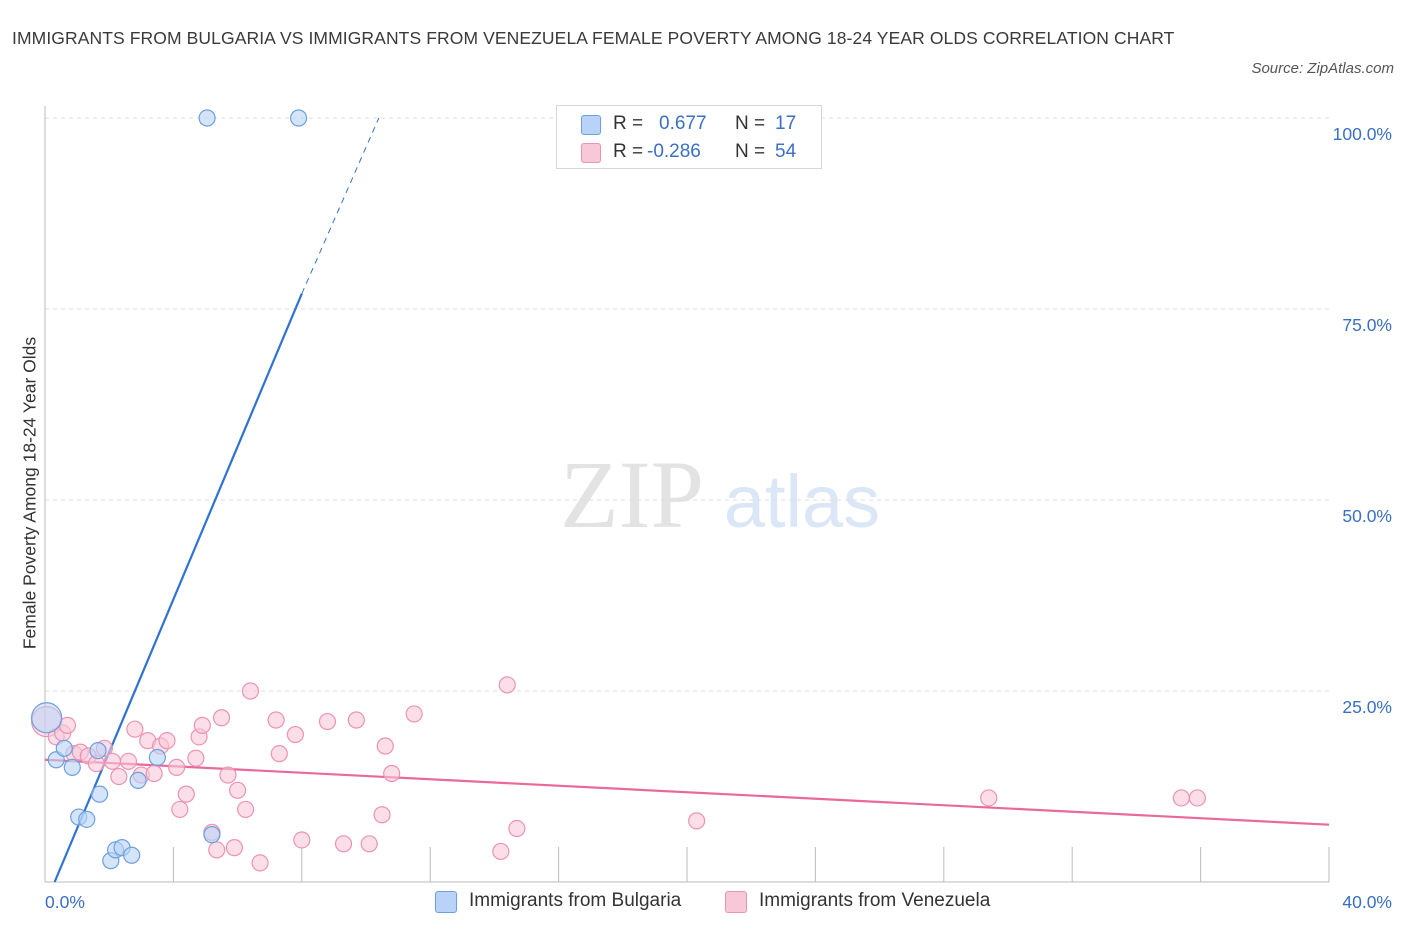 This screenshot has width=1406, height=930. What do you see at coordinates (1322, 68) in the screenshot?
I see `source-label: Source: ZipAtlas.com` at bounding box center [1322, 68].